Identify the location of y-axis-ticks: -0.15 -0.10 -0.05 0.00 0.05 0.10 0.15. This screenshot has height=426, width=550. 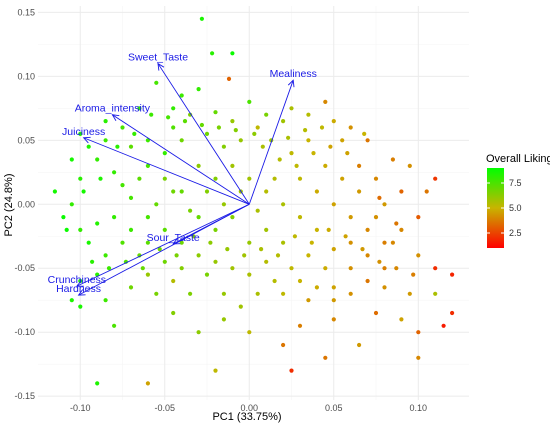
(24, 204).